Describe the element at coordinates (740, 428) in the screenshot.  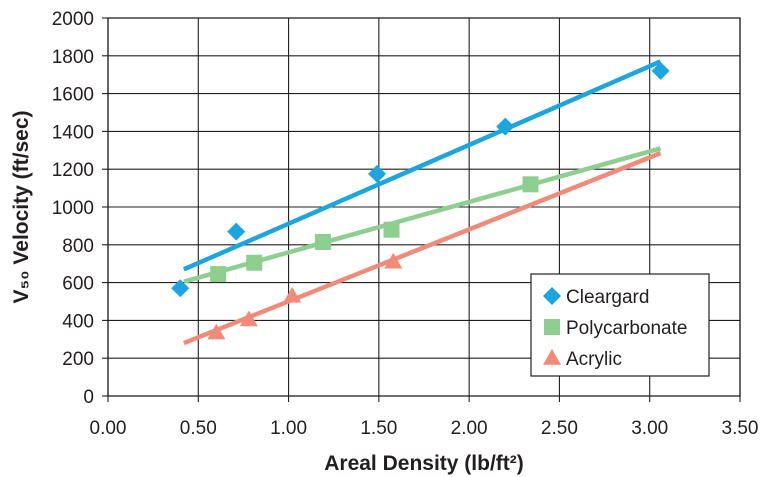
I see `x-tick-label: 3.50` at that location.